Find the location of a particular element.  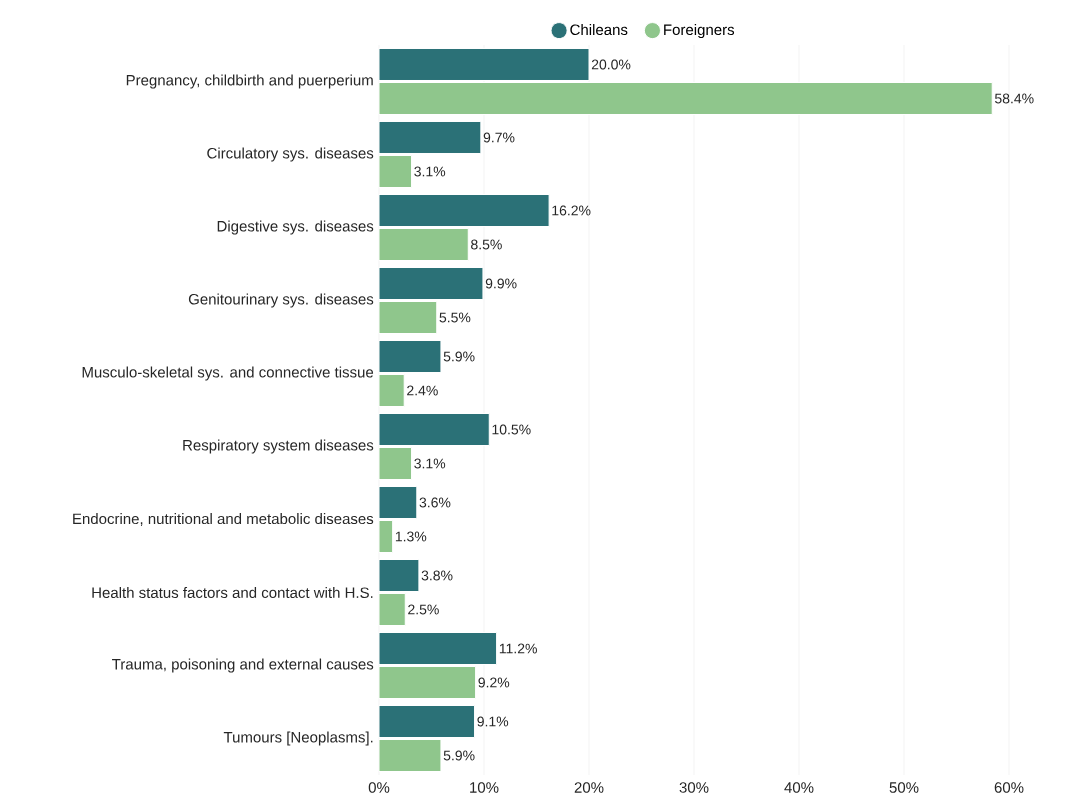

data-label: 9.1% is located at coordinates (493, 721).